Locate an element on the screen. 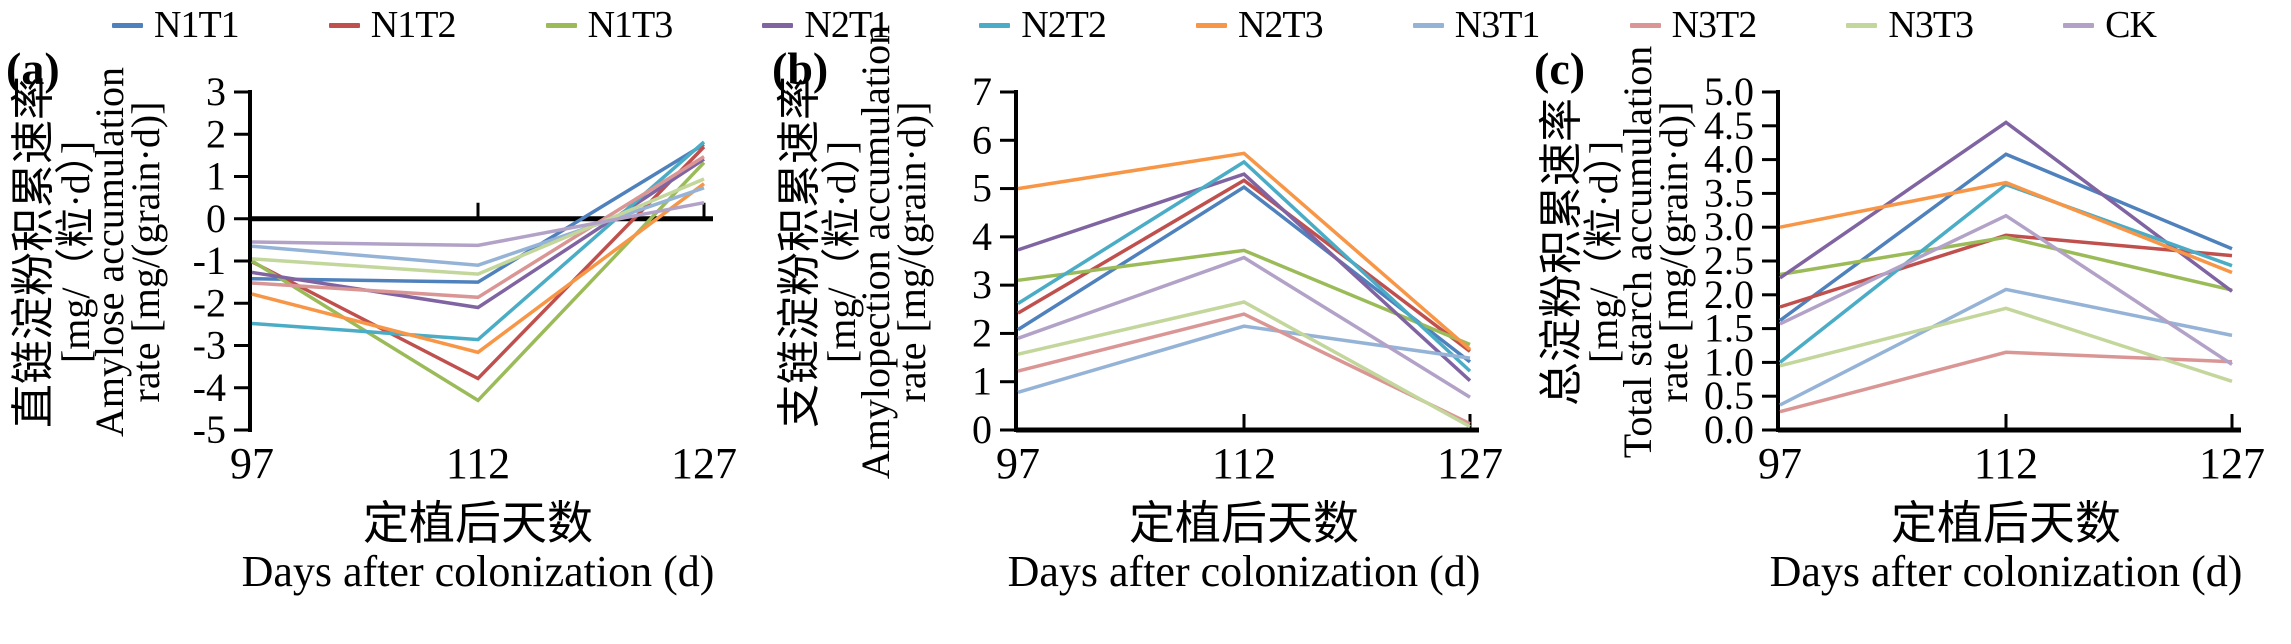  legend-label: N3T2 is located at coordinates (1714, 25).